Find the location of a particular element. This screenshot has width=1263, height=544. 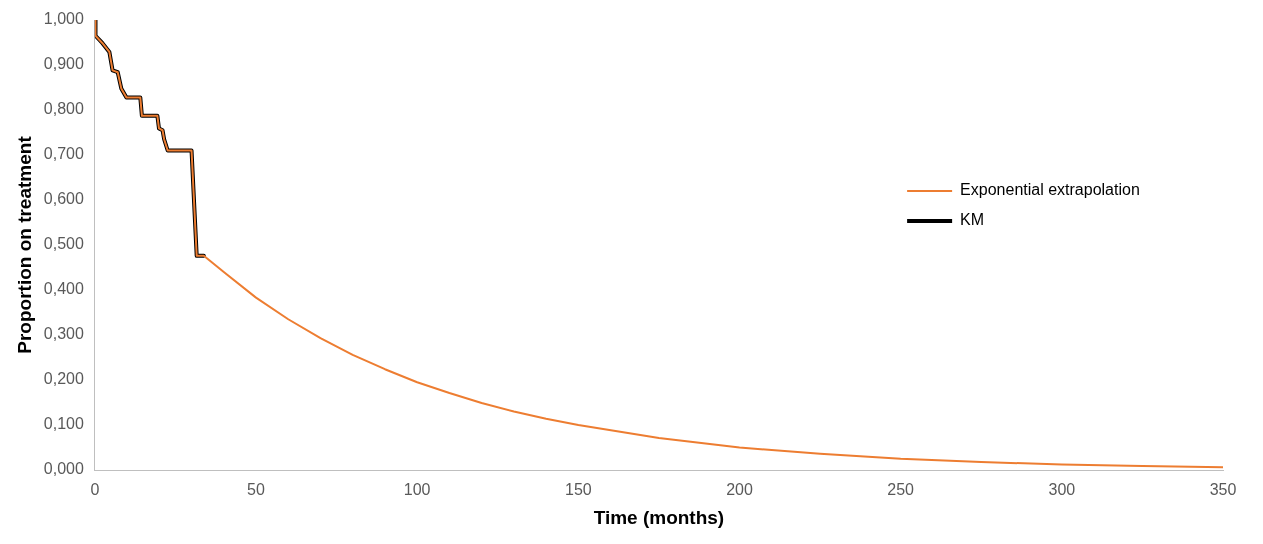

y-tick-label: 1,000 is located at coordinates (63, 19).